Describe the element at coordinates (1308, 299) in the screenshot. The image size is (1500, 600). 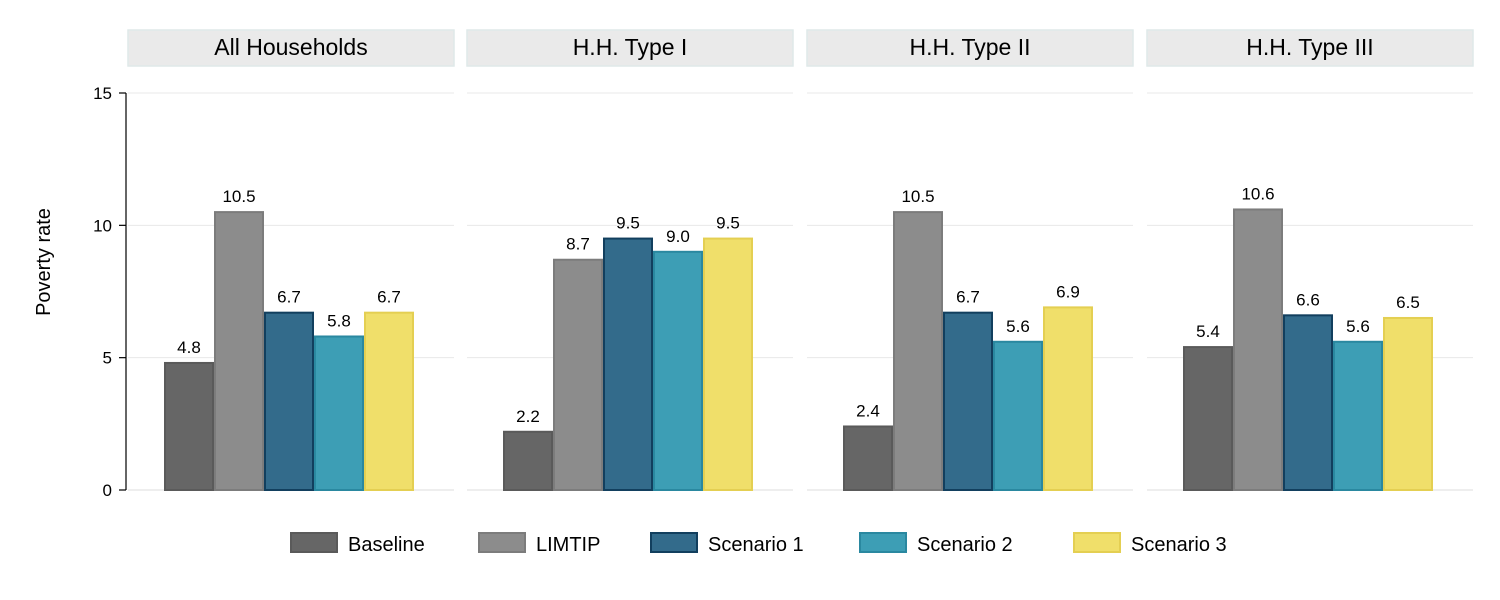
I see `bar-value-label: 6.6` at that location.